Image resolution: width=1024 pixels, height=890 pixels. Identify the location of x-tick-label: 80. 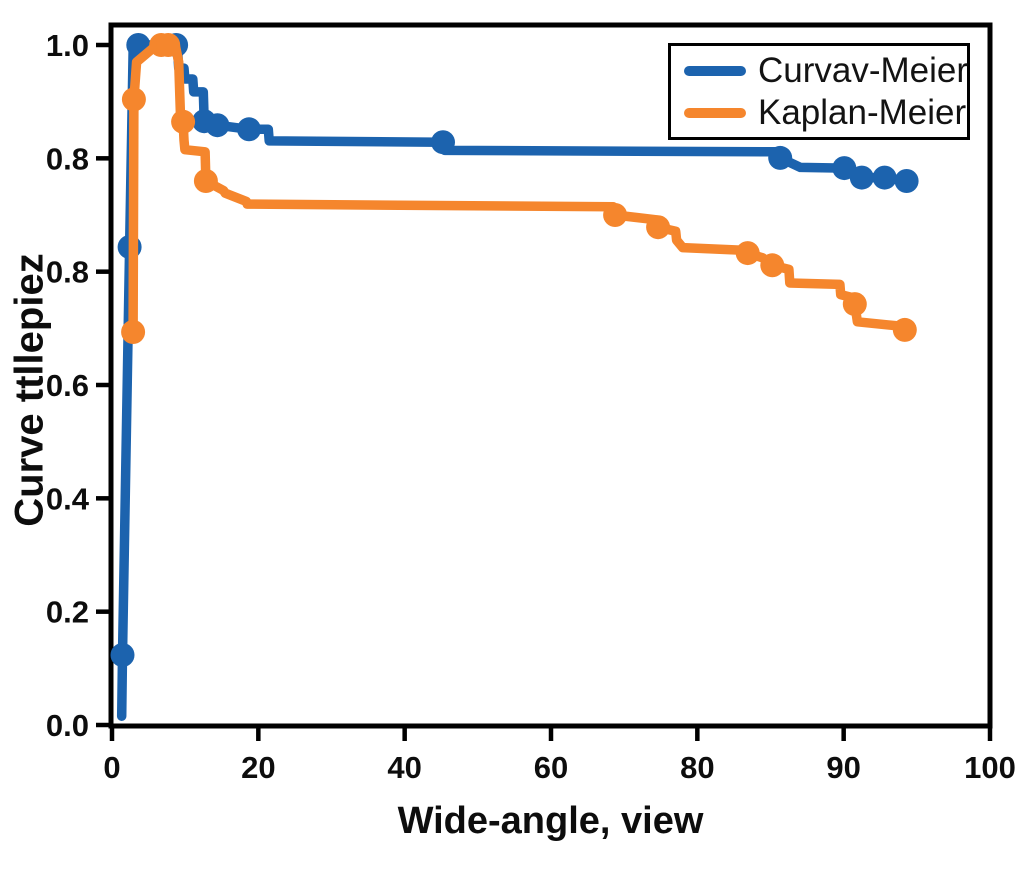
(697, 767).